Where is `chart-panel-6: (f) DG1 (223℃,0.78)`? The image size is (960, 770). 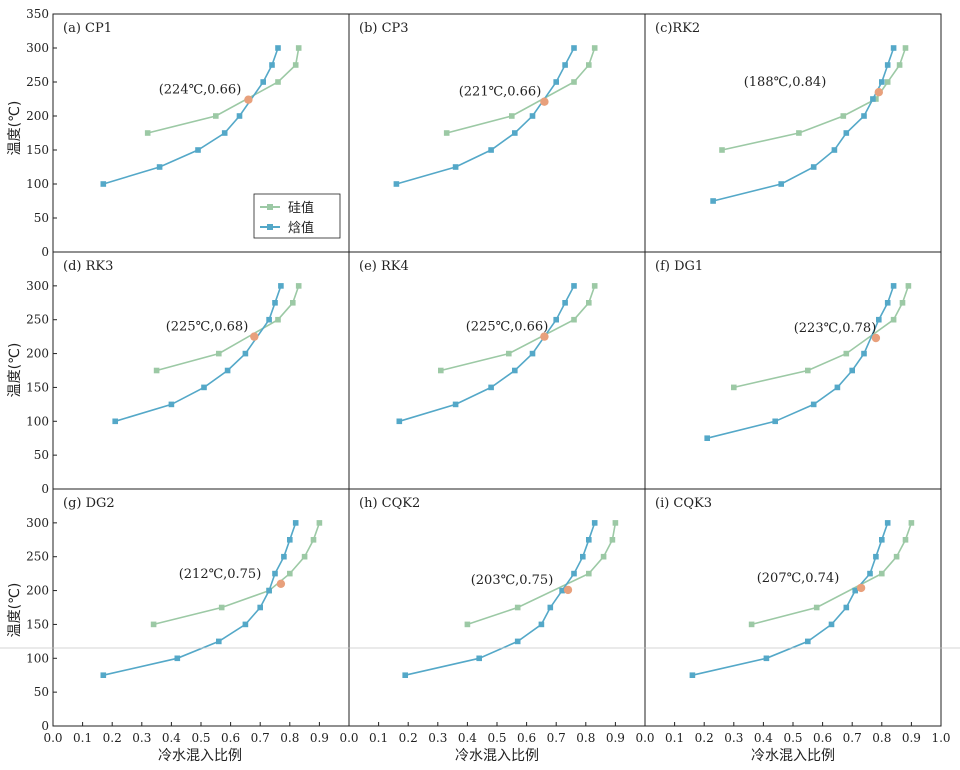 chart-panel-6: (f) DG1 (223℃,0.78) is located at coordinates (793, 370).